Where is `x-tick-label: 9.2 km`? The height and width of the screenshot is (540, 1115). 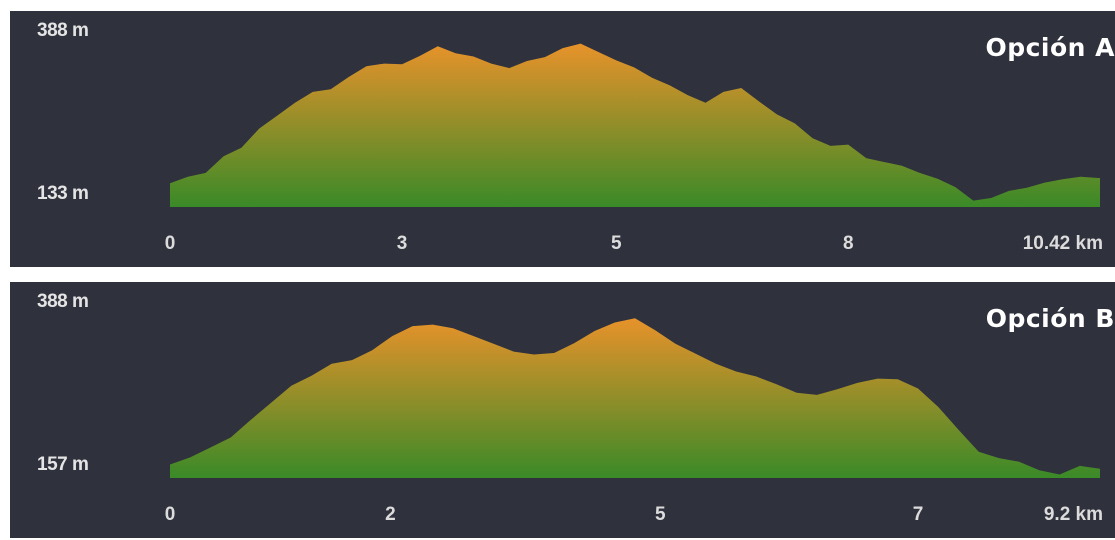
x-tick-label: 9.2 km is located at coordinates (1073, 514).